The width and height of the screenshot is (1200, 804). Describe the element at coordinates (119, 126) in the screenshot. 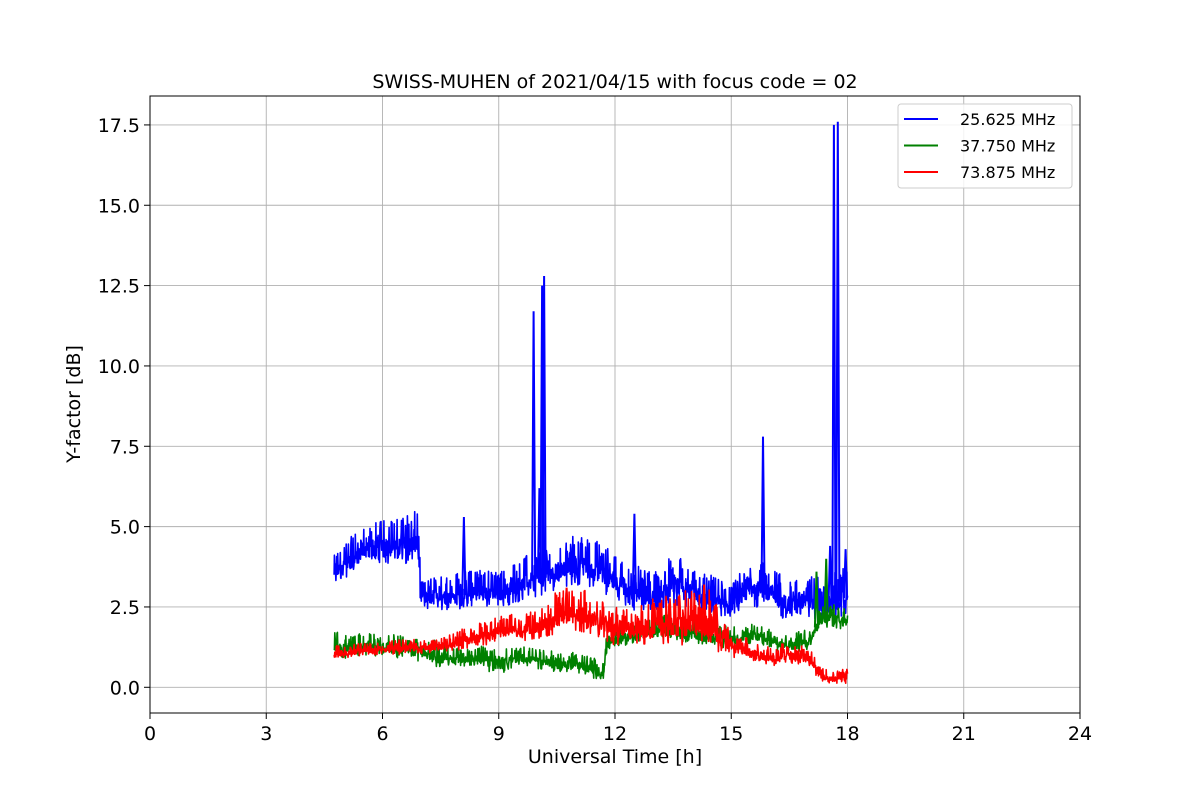

I see `y-tick-label: 17.5` at that location.